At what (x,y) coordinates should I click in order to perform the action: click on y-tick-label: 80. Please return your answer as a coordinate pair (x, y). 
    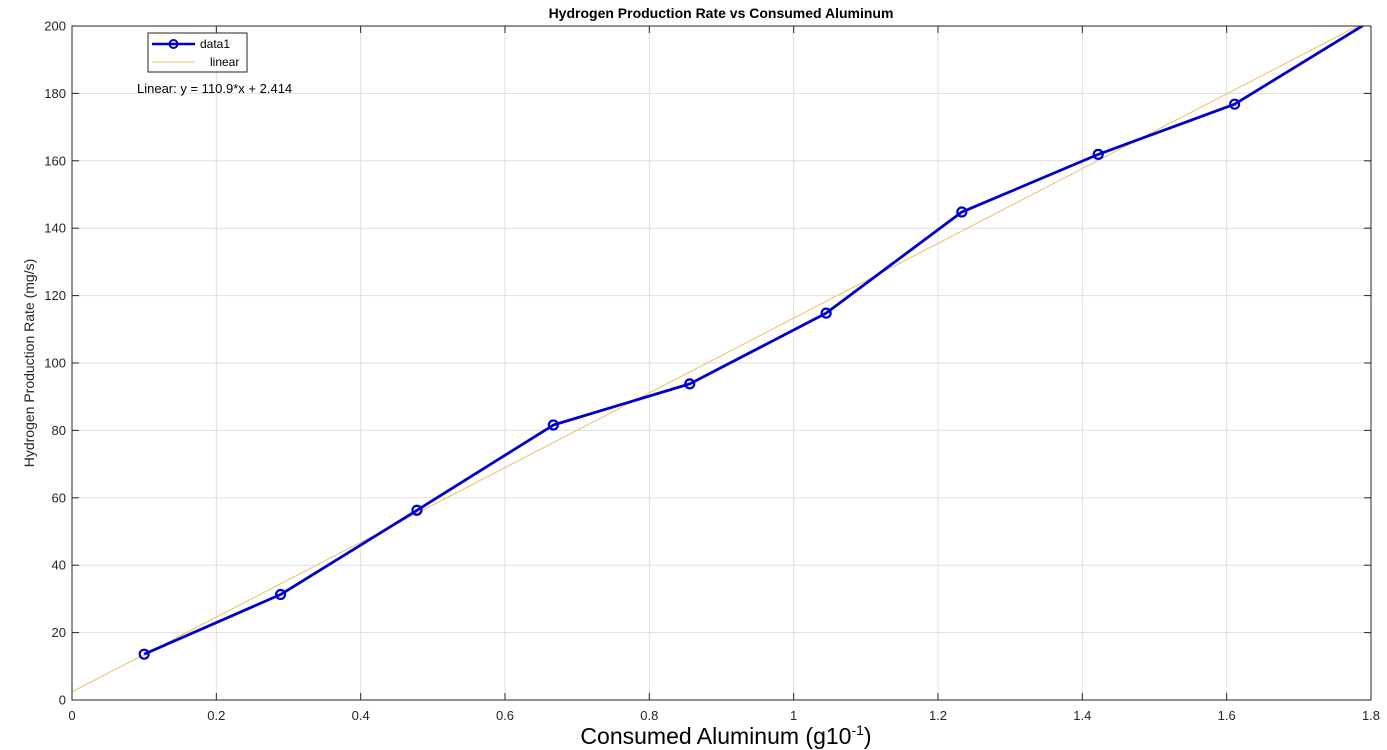
    Looking at the image, I should click on (59, 430).